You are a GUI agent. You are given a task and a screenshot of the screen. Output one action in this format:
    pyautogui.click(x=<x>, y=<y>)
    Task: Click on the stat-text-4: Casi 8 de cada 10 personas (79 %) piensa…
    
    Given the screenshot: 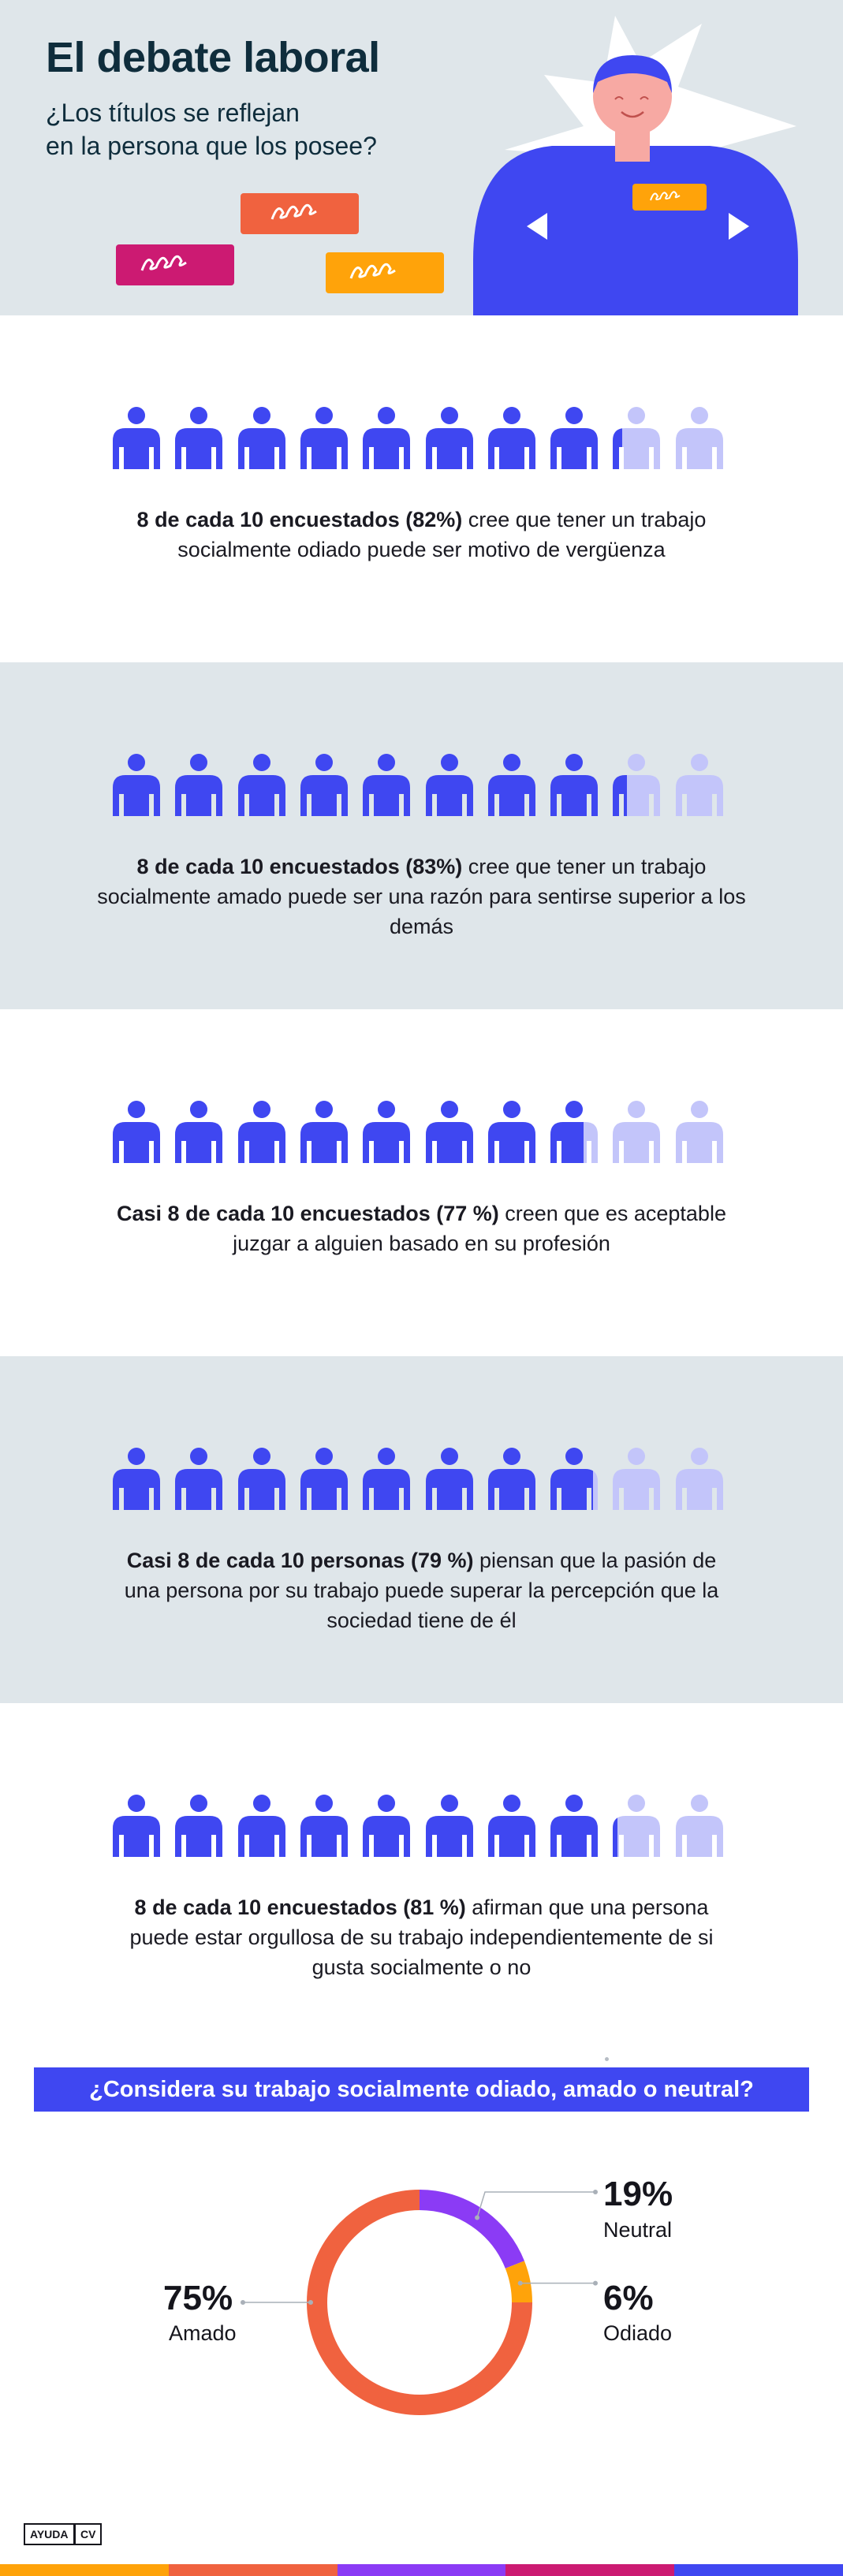 What is the action you would take?
    pyautogui.click(x=421, y=1590)
    